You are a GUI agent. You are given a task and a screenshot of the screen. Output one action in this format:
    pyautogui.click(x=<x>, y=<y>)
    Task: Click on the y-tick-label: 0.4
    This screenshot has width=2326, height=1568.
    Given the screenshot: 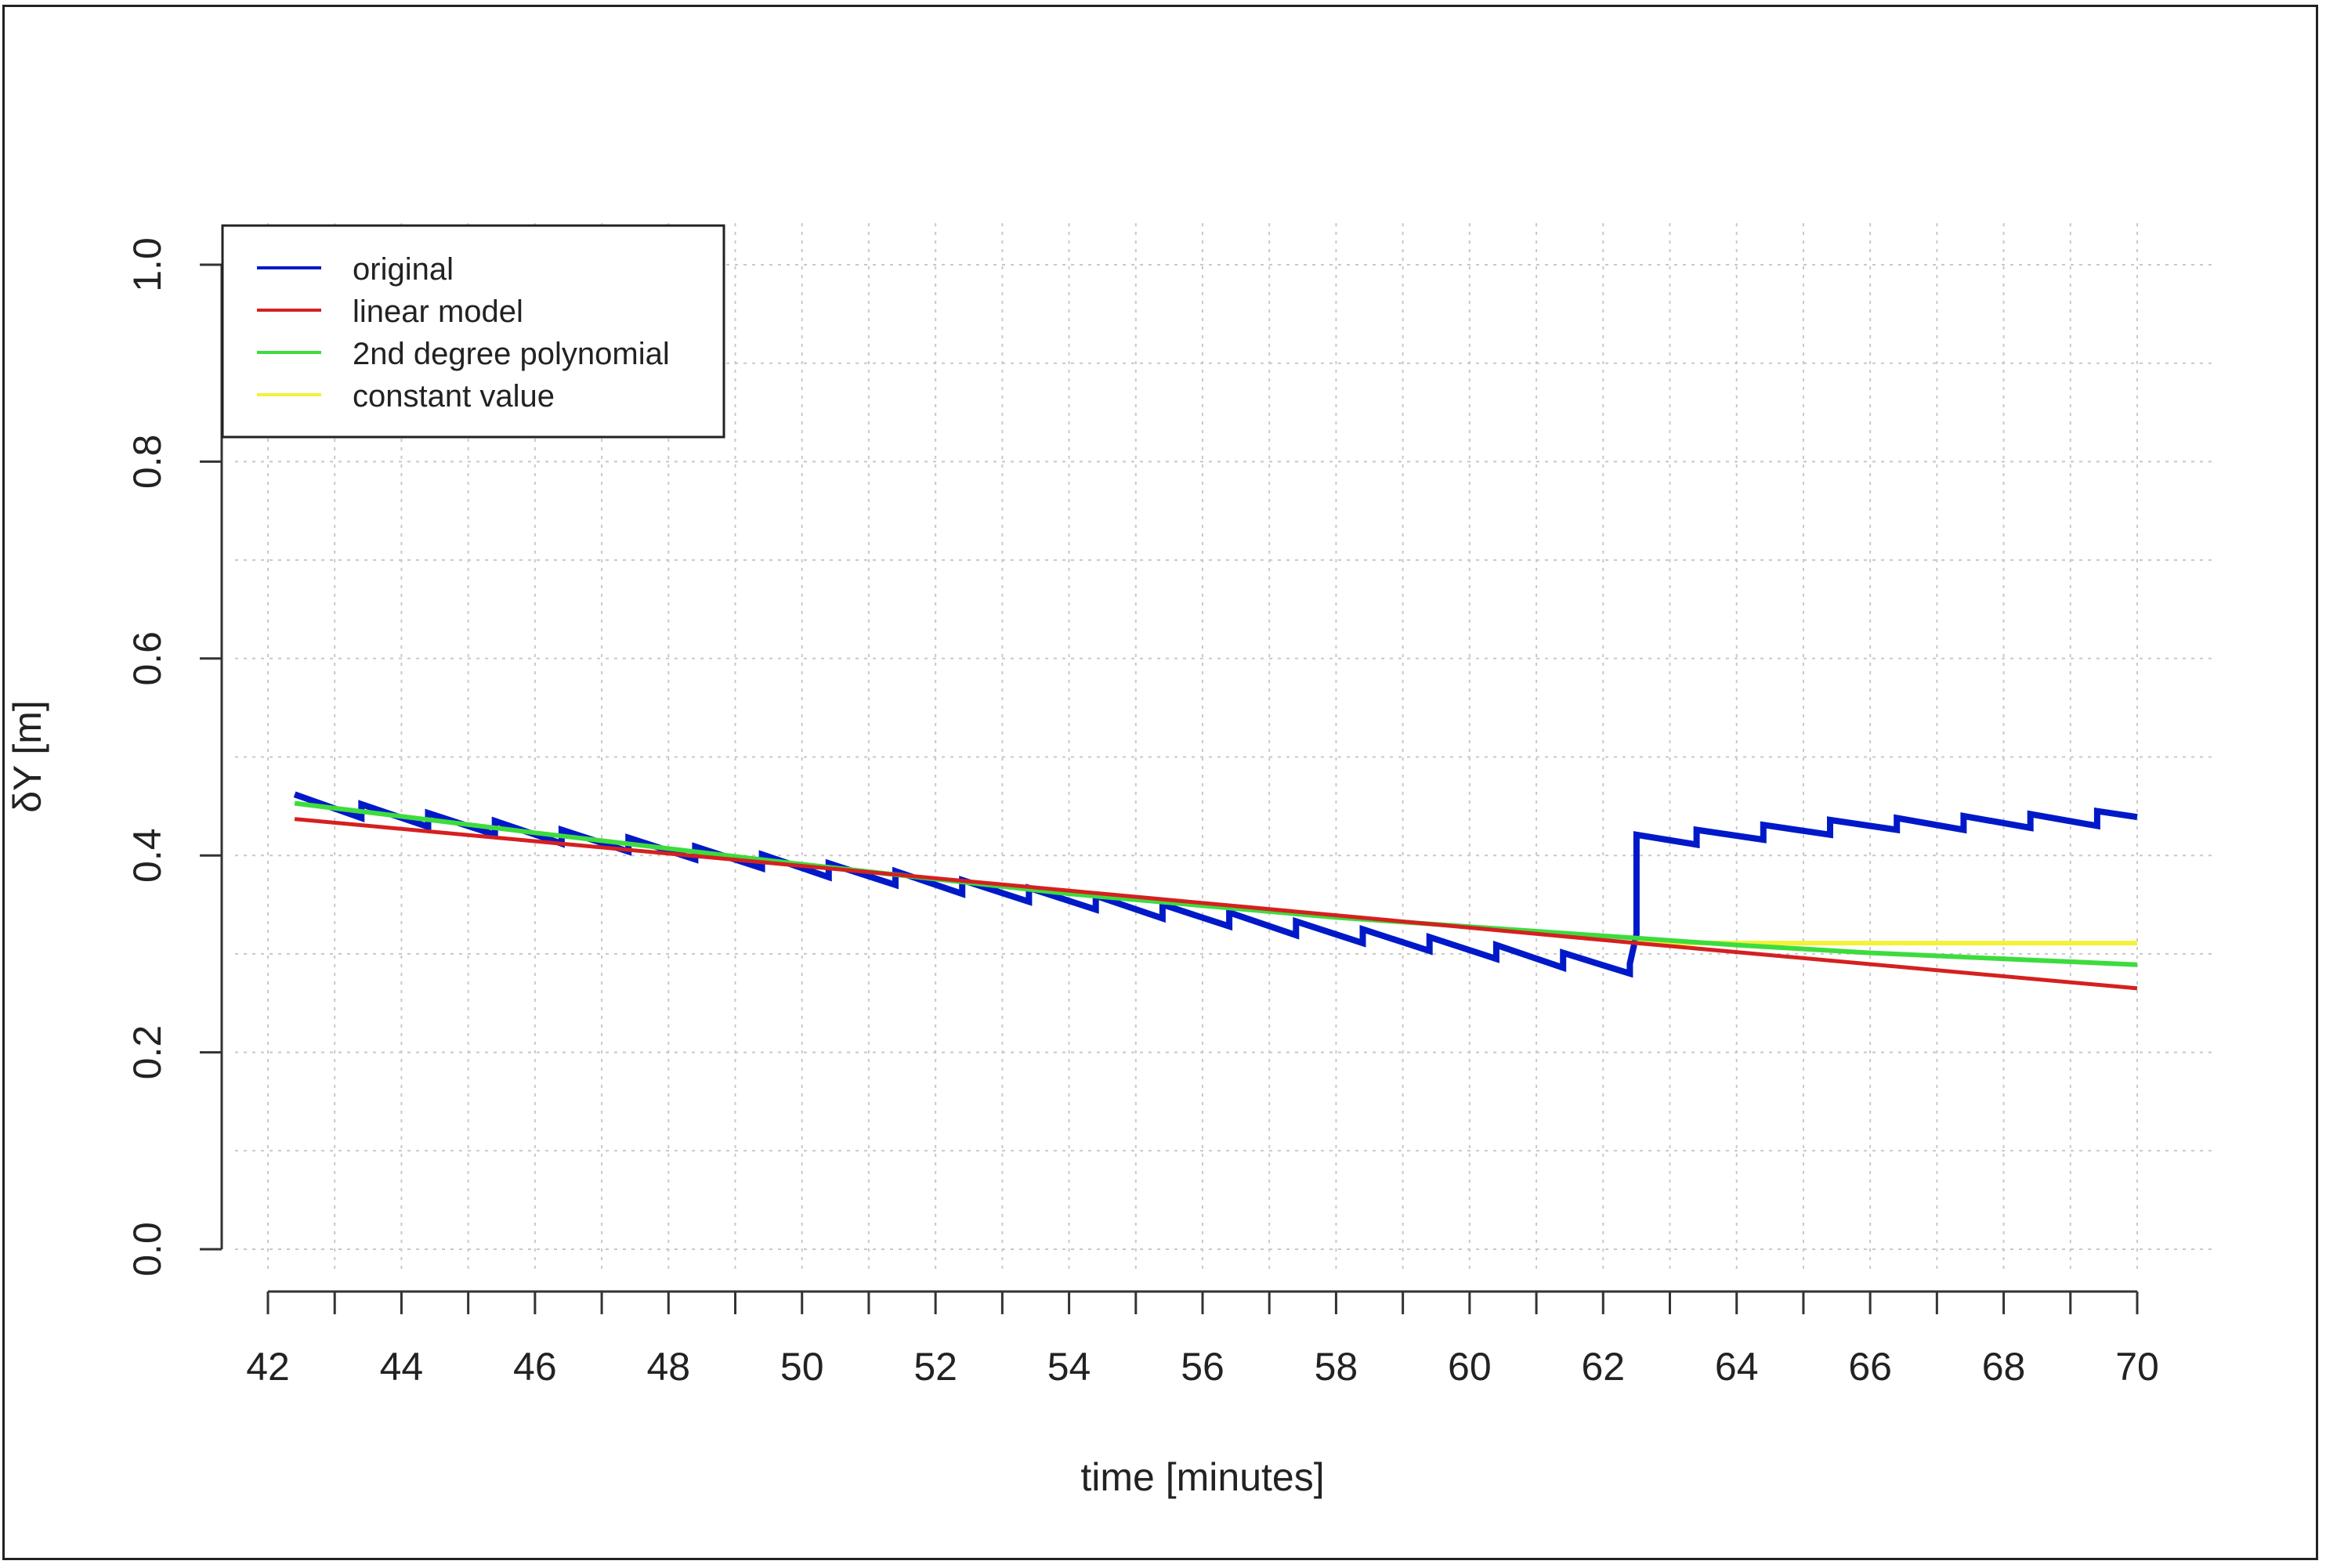 What is the action you would take?
    pyautogui.click(x=147, y=855)
    